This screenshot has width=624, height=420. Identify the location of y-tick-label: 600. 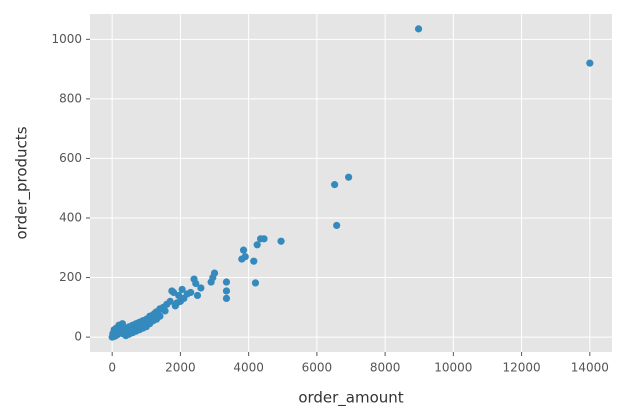
(70, 158).